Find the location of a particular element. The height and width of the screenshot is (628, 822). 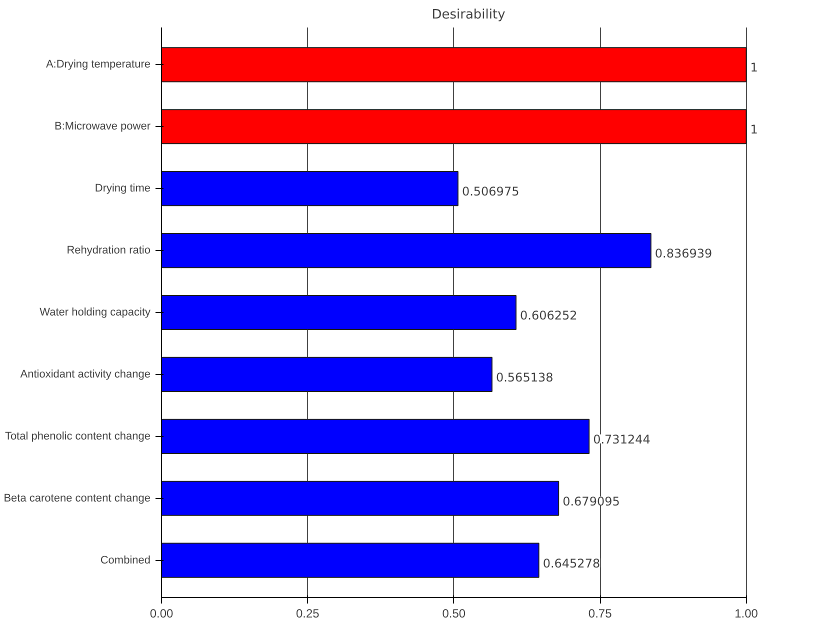

y-tick-label: Antioxidant activity change is located at coordinates (85, 374).